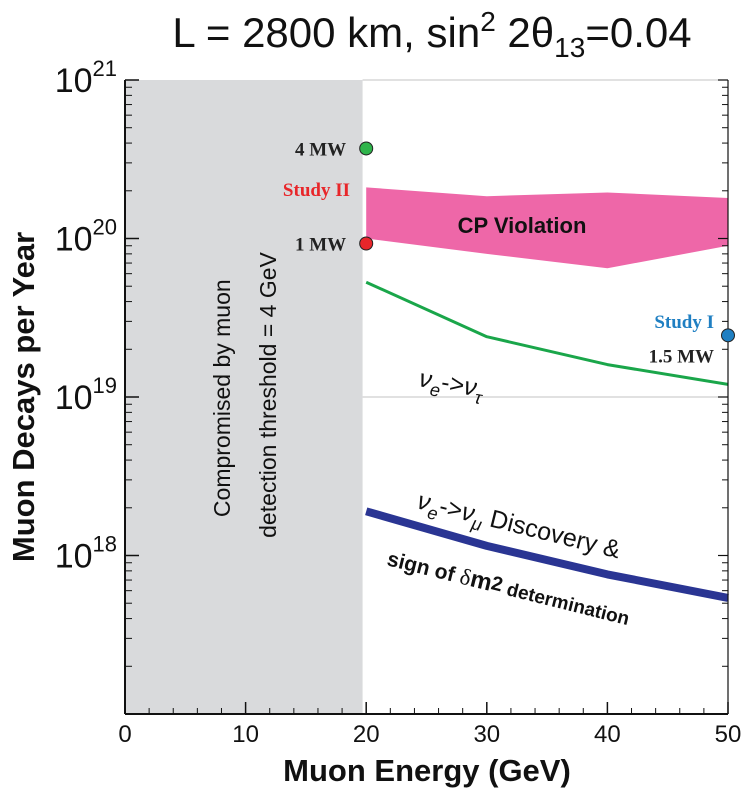 The height and width of the screenshot is (793, 743). Describe the element at coordinates (366, 734) in the screenshot. I see `x-tick-label-20: 20` at that location.